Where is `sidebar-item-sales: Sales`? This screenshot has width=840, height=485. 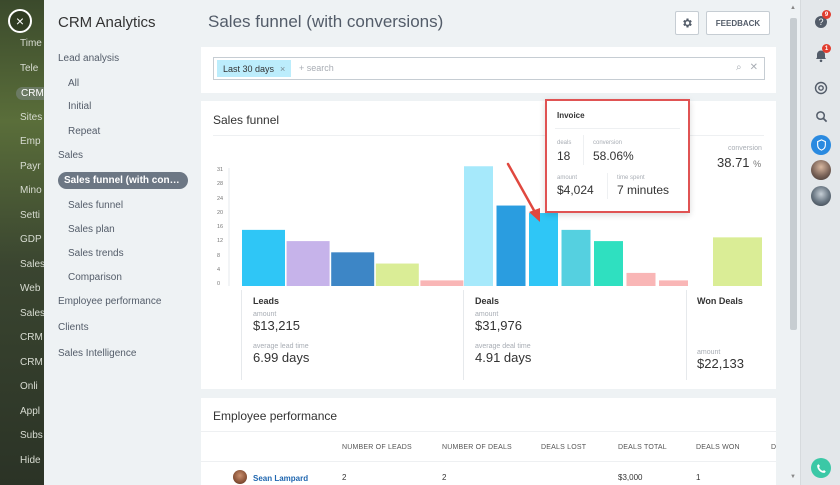
sidebar-item-sales: Sales is located at coordinates (71, 155).